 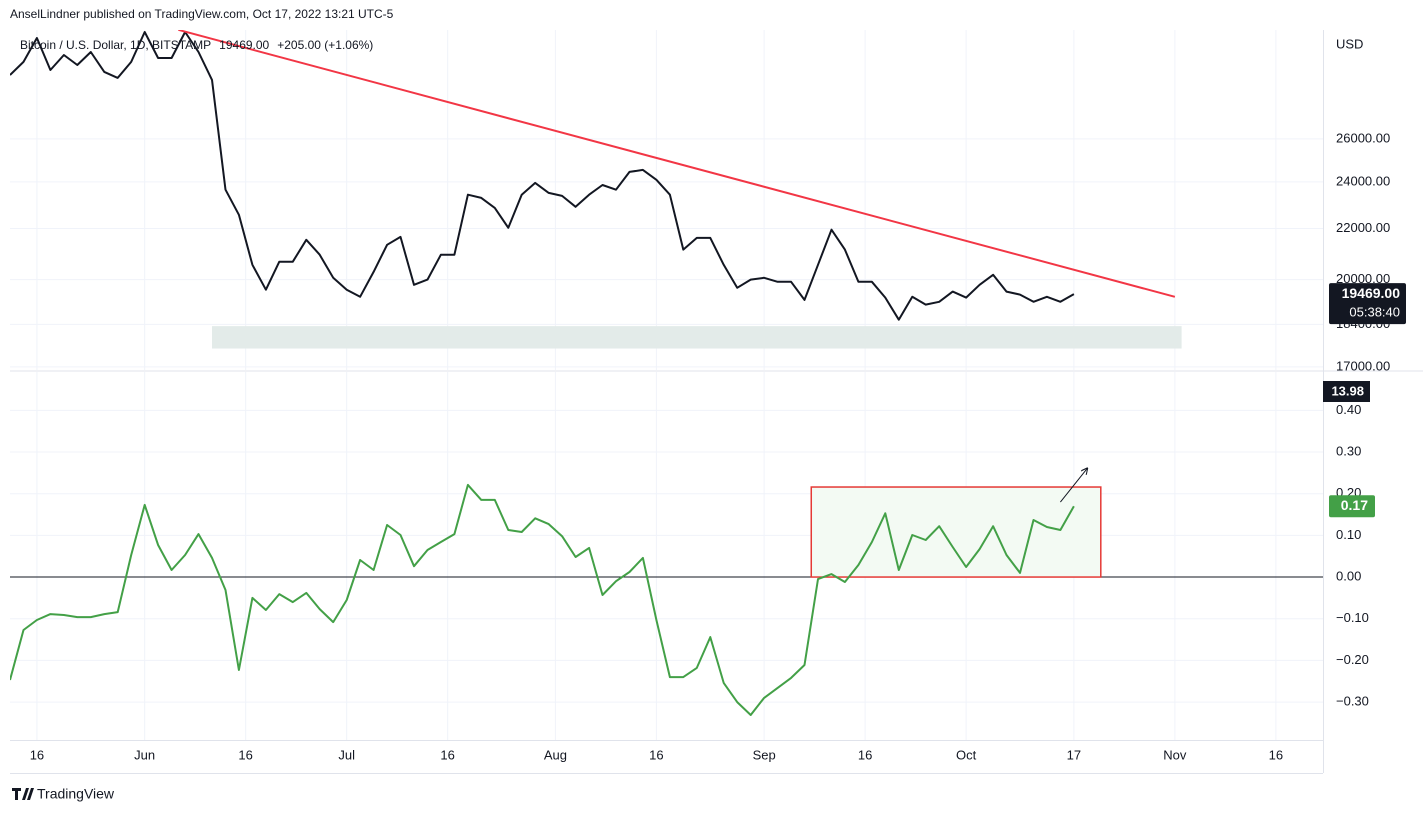 I want to click on y-tick-label: −0.10, so click(x=1352, y=617).